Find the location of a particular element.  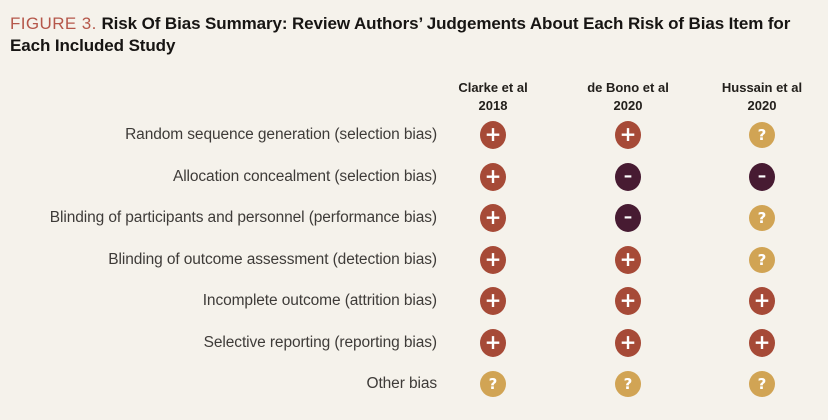

column-header-clarke: Clarke et al 2018 is located at coordinates (493, 97).